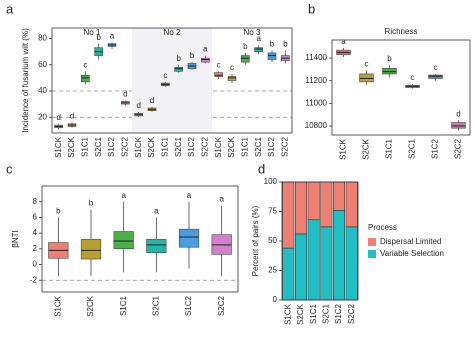 The image size is (474, 360). What do you see at coordinates (271, 181) in the screenshot?
I see `y-tick-label: 100` at bounding box center [271, 181].